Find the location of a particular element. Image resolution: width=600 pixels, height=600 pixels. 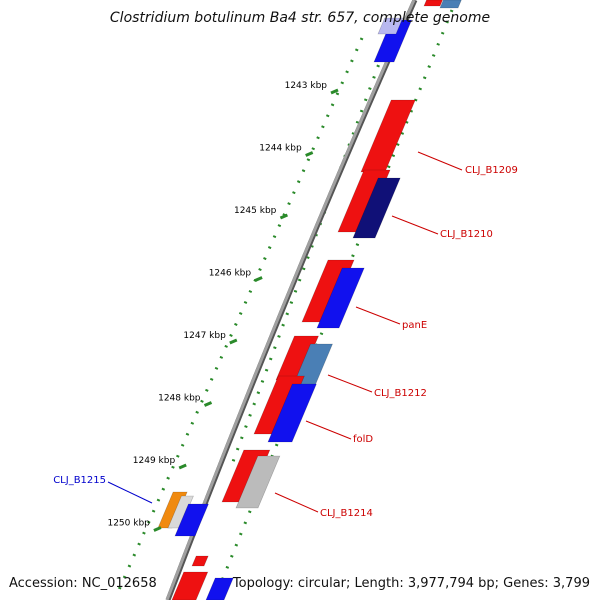

kbp-tick-label: 1248 kbp is located at coordinates (179, 399).